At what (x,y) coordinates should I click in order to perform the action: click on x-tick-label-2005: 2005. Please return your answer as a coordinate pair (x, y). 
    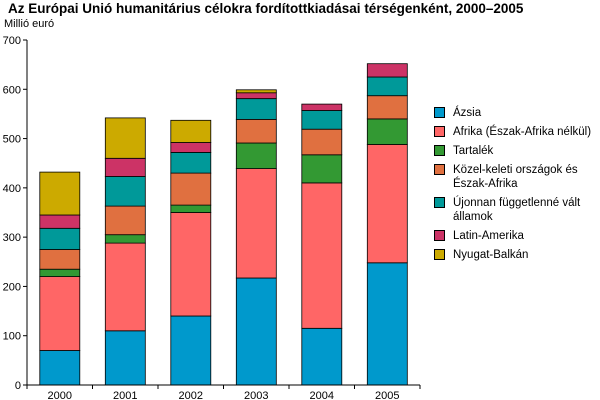
    Looking at the image, I should click on (387, 395).